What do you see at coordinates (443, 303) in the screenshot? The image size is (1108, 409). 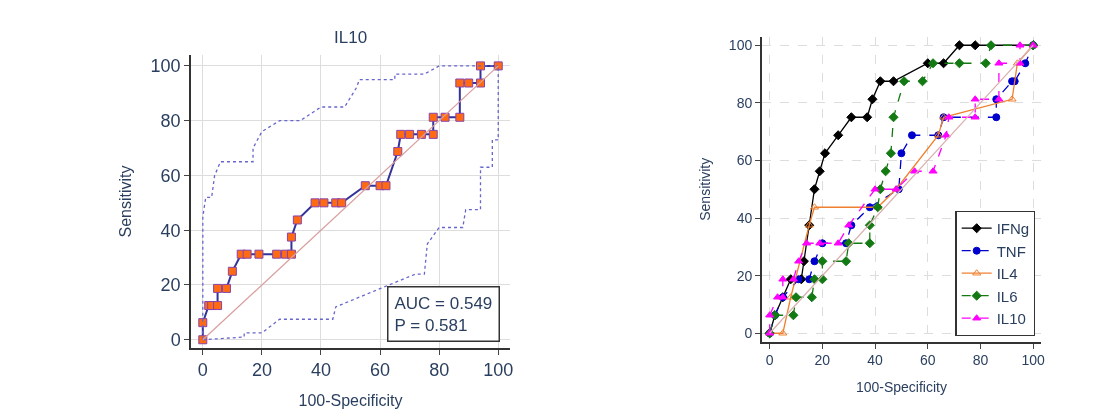 I see `annotation: AUC = 0.549` at bounding box center [443, 303].